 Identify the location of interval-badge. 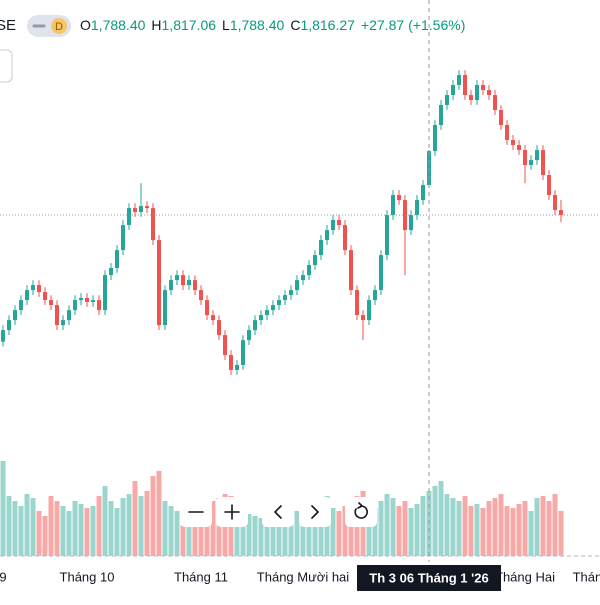
(59, 26).